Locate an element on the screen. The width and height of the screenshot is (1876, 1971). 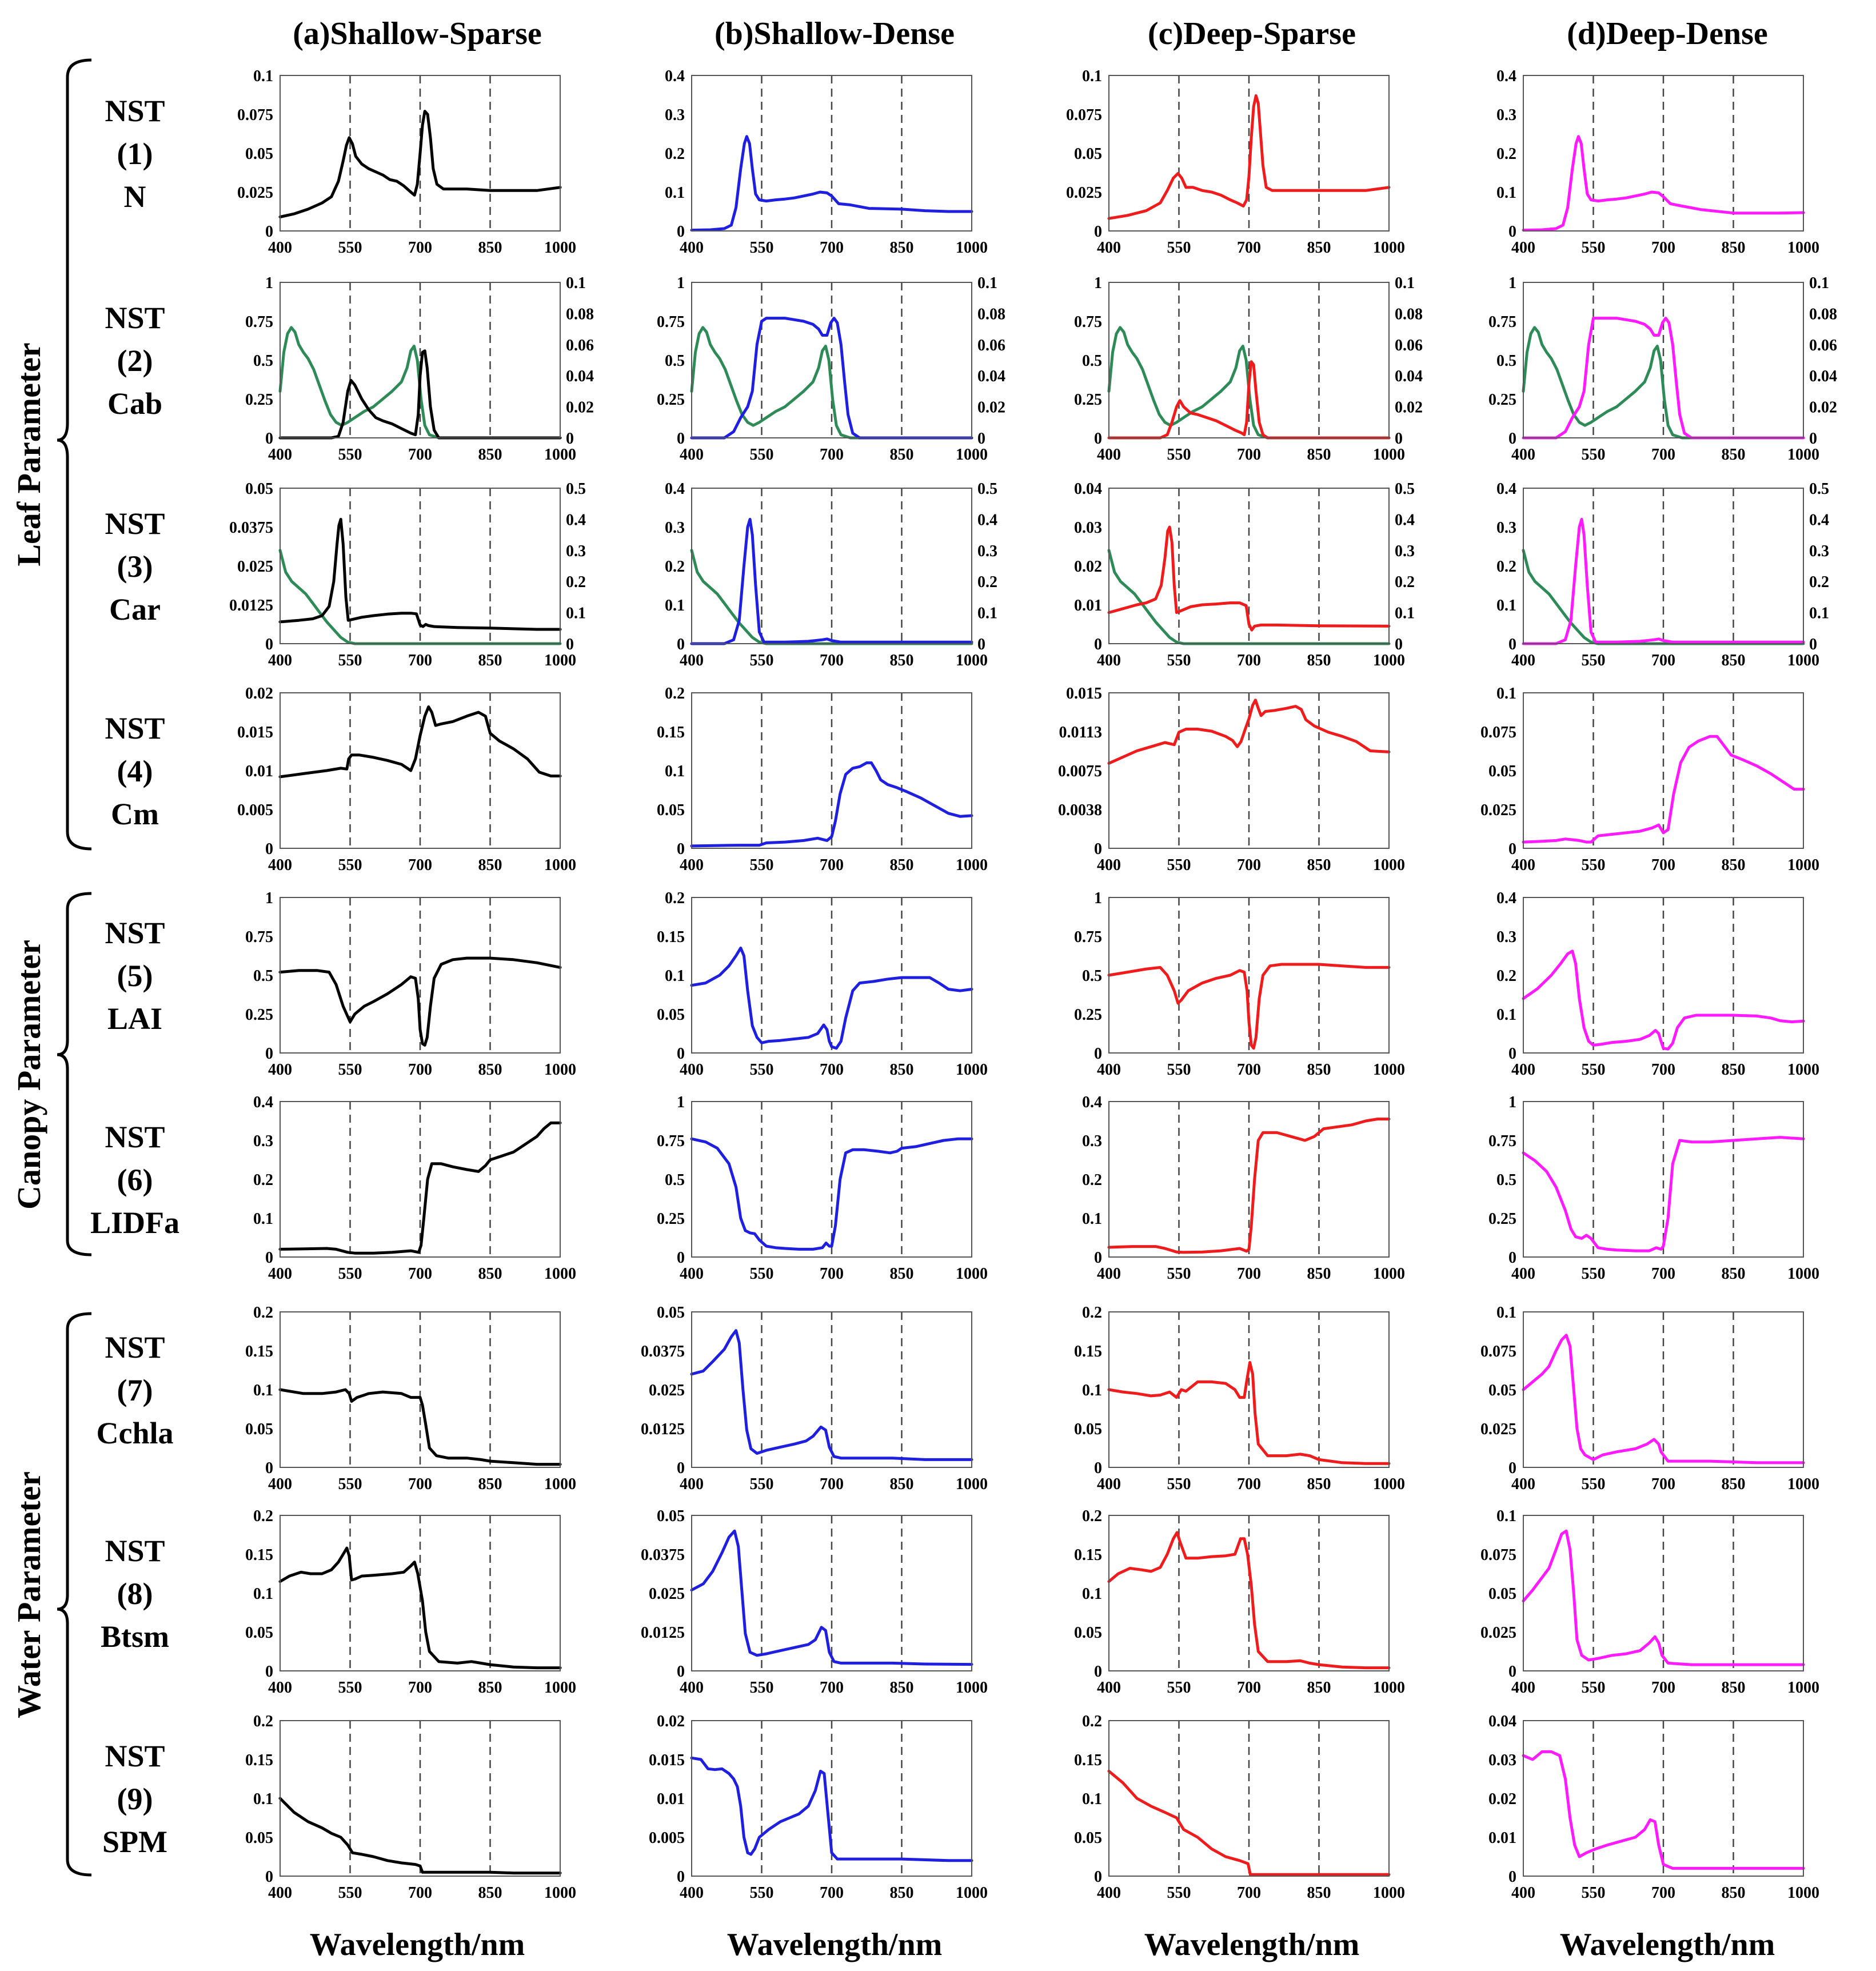
row-label-8-line-1: NST is located at coordinates (135, 1551).